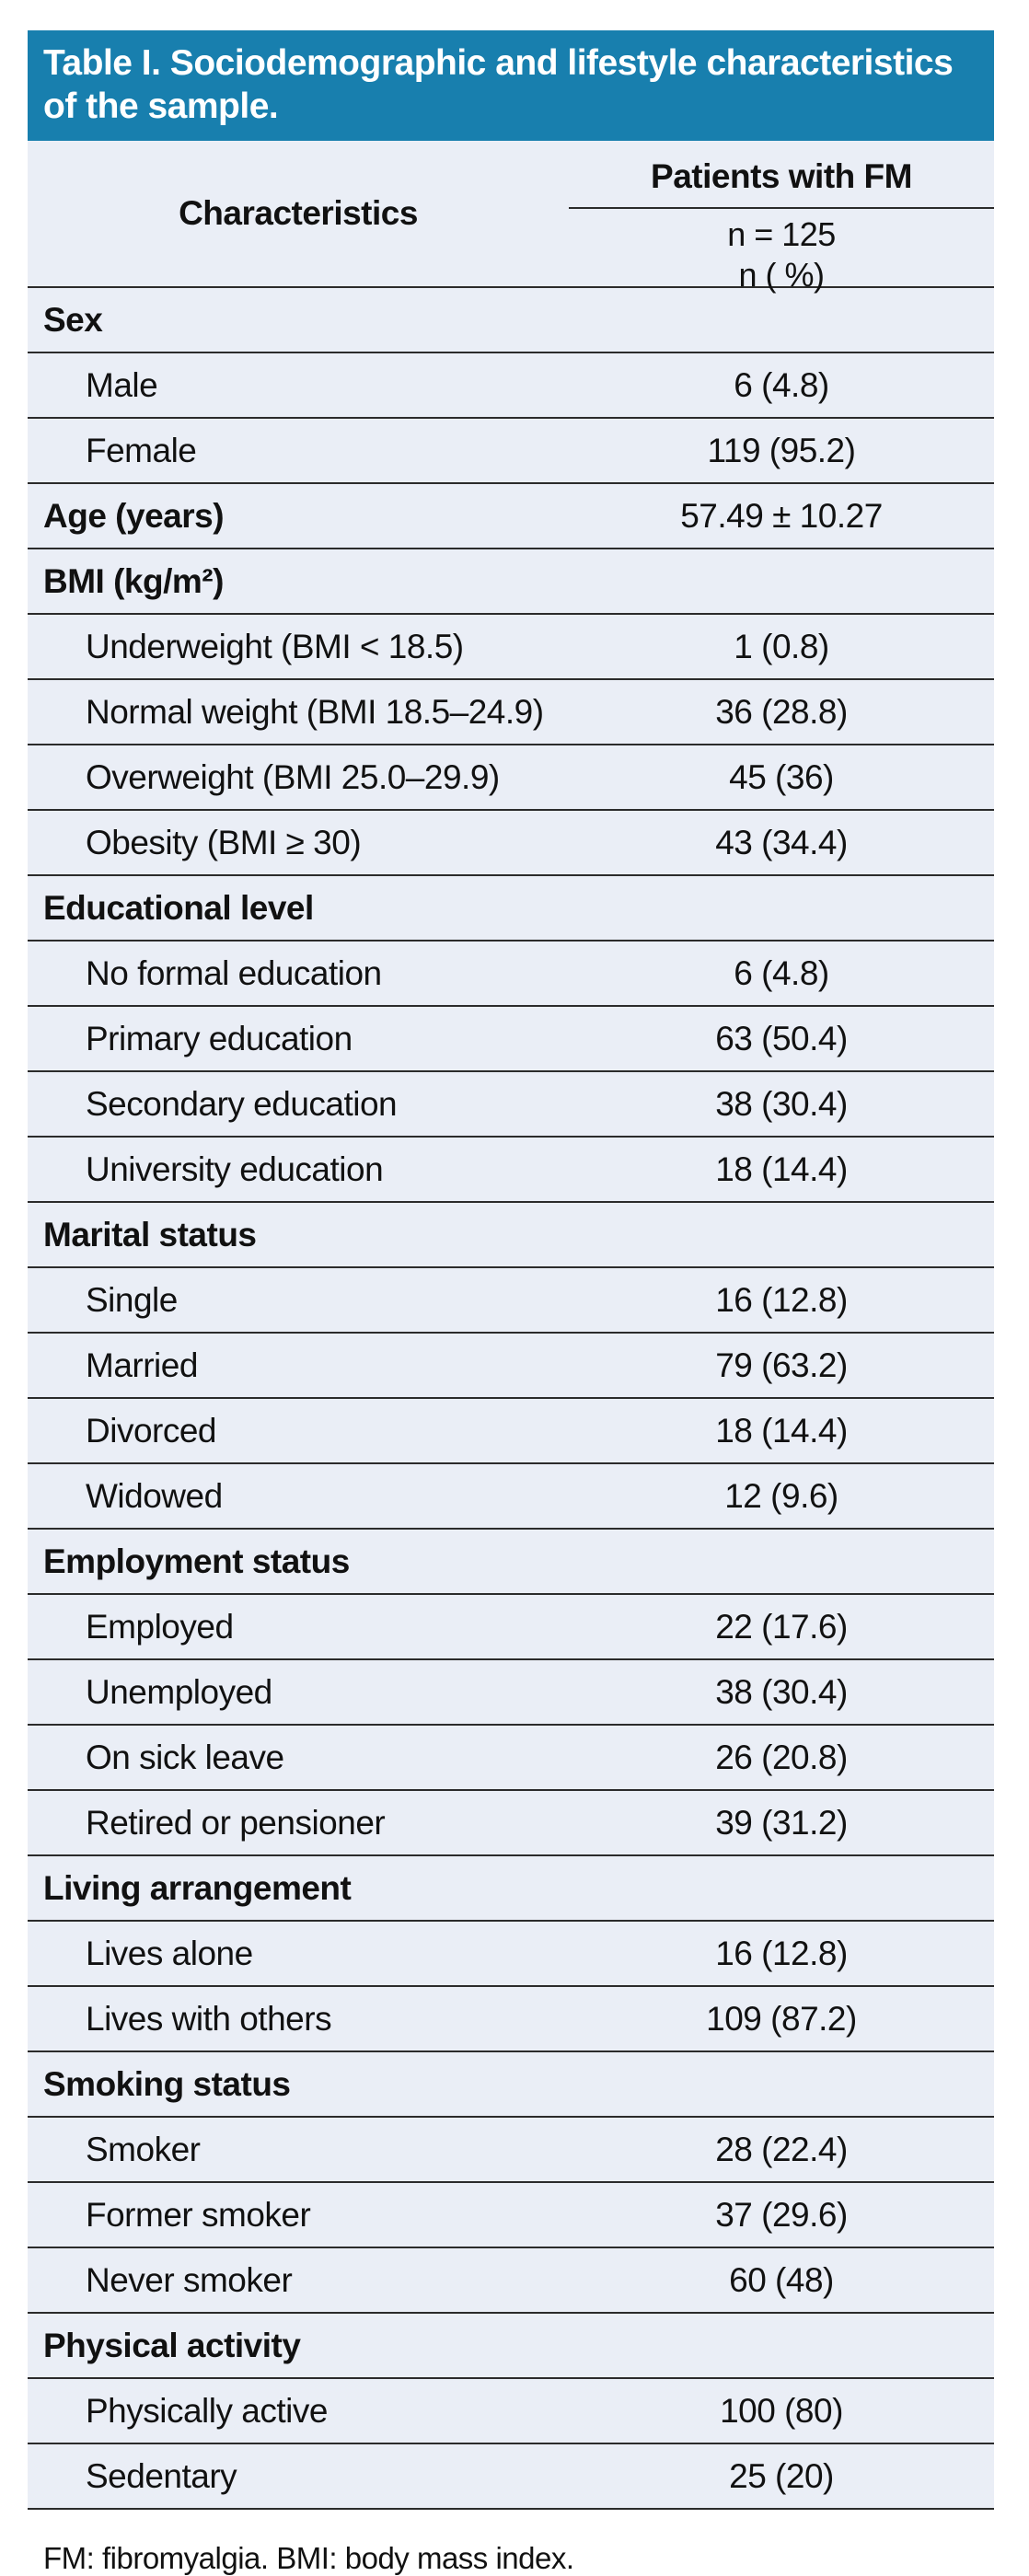  What do you see at coordinates (315, 711) in the screenshot?
I see `row-label: Normal weight (BMI 18.5–24.9)` at bounding box center [315, 711].